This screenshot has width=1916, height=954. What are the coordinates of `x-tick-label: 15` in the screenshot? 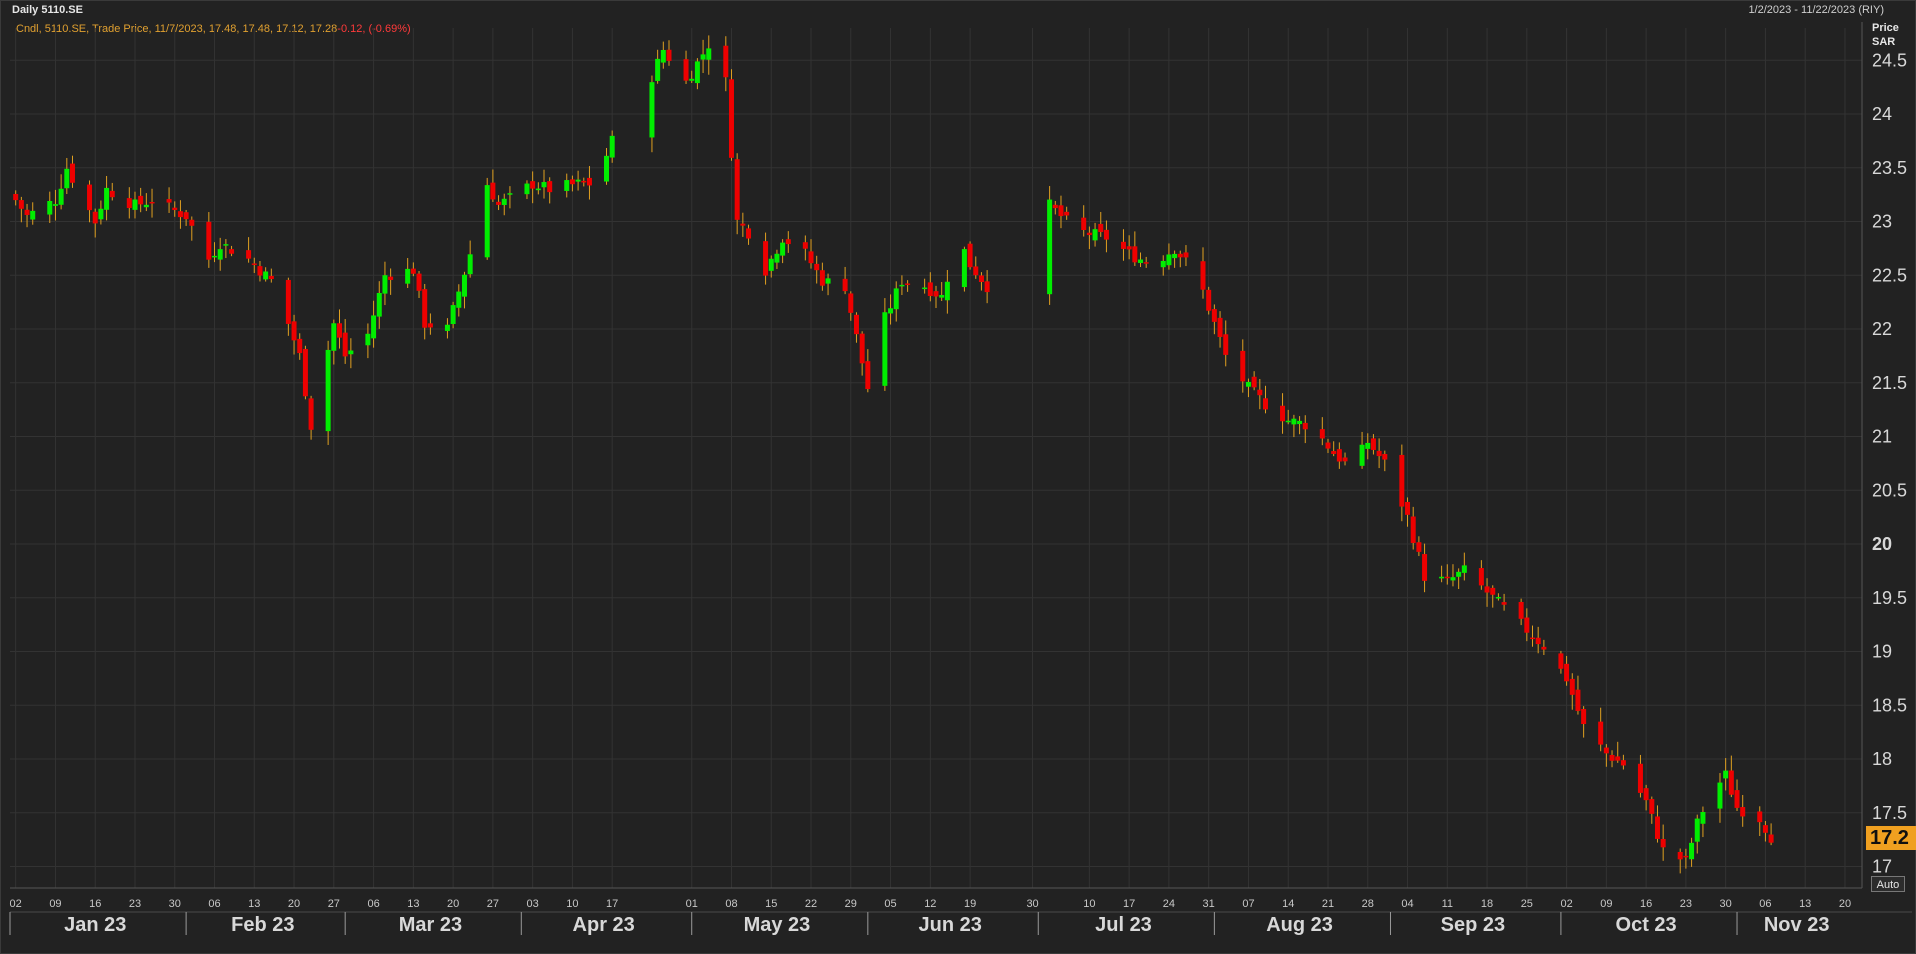 It's located at (771, 904).